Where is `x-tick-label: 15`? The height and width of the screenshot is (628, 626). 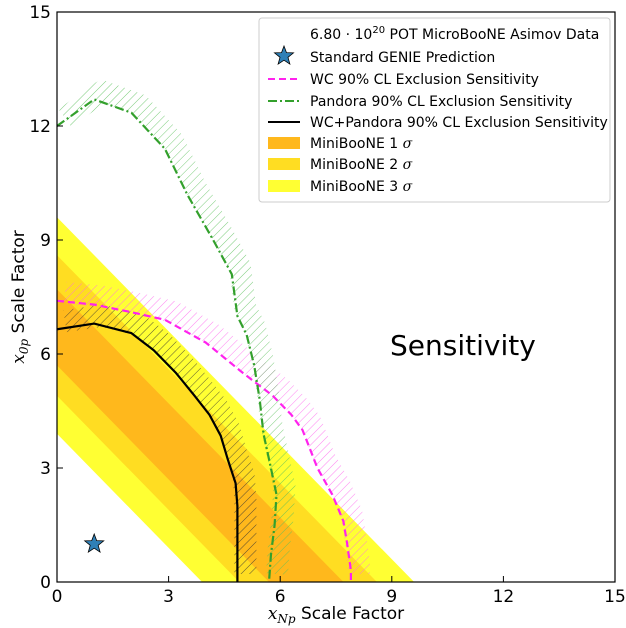
x-tick-label: 15 is located at coordinates (615, 597).